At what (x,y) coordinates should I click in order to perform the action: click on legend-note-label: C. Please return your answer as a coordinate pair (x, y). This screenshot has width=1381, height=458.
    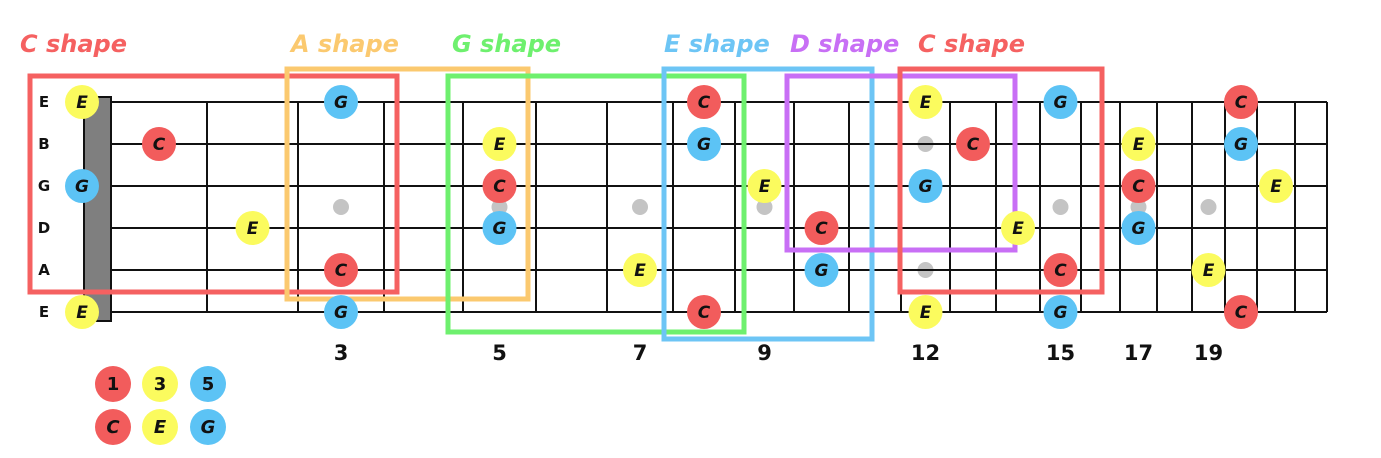
    Looking at the image, I should click on (113, 427).